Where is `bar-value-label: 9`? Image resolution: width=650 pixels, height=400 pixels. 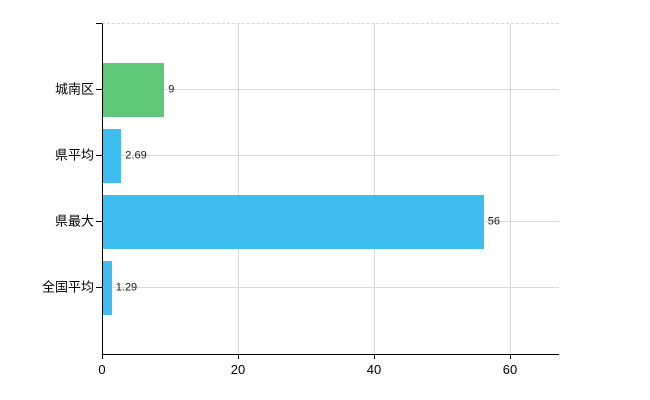 bar-value-label: 9 is located at coordinates (171, 89).